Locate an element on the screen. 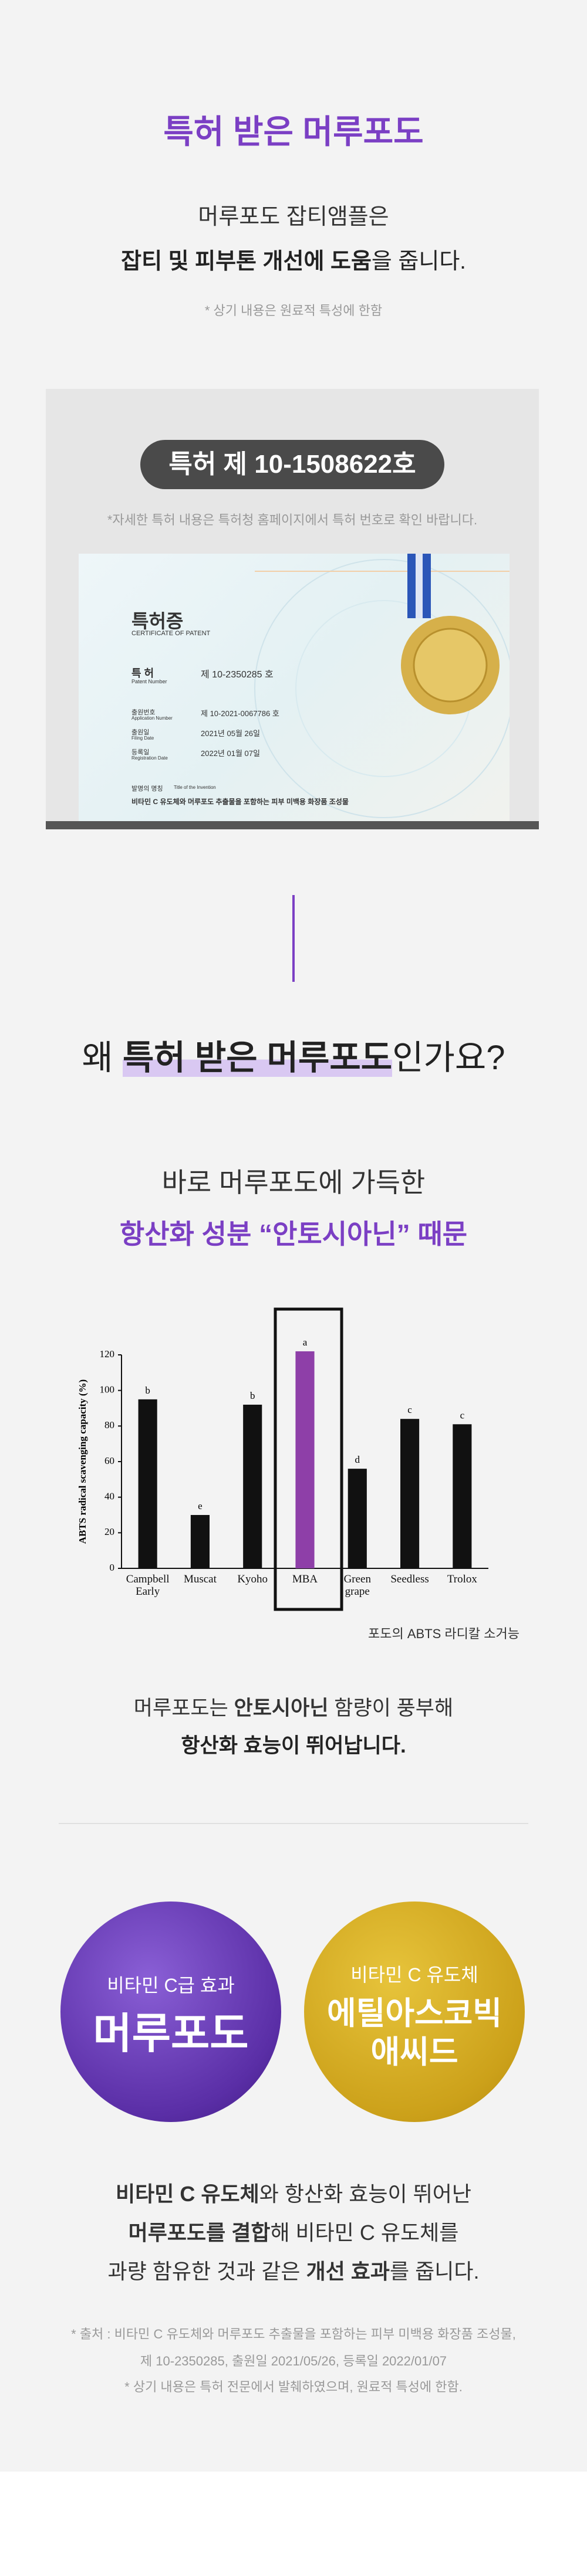  cert-text: Registration Date is located at coordinates (149, 758).